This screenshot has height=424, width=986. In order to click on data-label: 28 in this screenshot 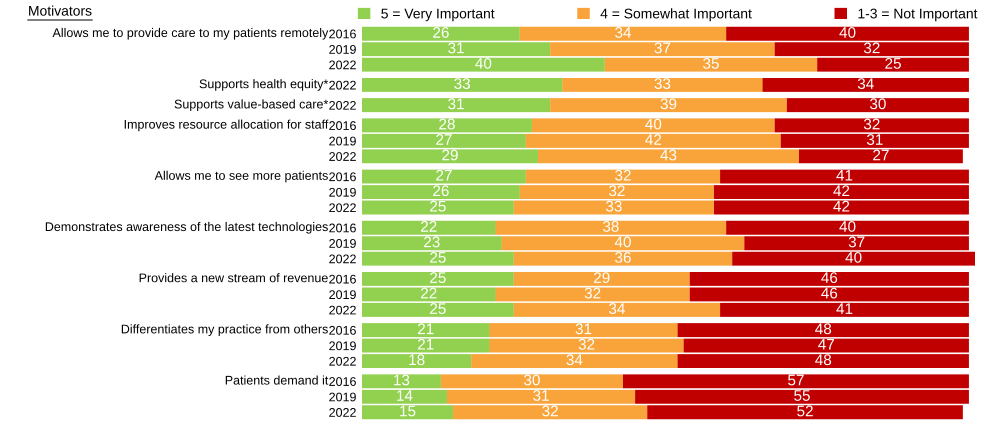, I will do `click(447, 124)`.